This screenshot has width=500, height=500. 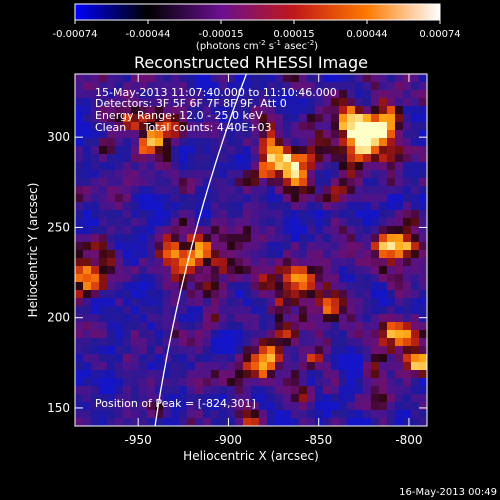 What do you see at coordinates (183, 127) in the screenshot?
I see `clean-counts-text: Clean Total counts: 4.40E+03` at bounding box center [183, 127].